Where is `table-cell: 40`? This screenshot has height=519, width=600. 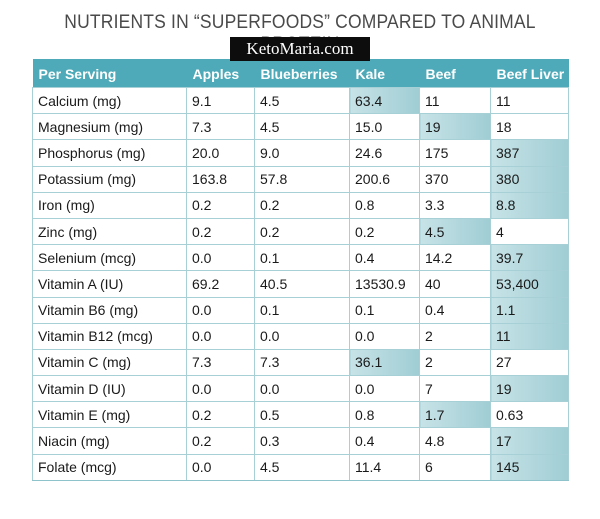
table-cell: 40 is located at coordinates (455, 284).